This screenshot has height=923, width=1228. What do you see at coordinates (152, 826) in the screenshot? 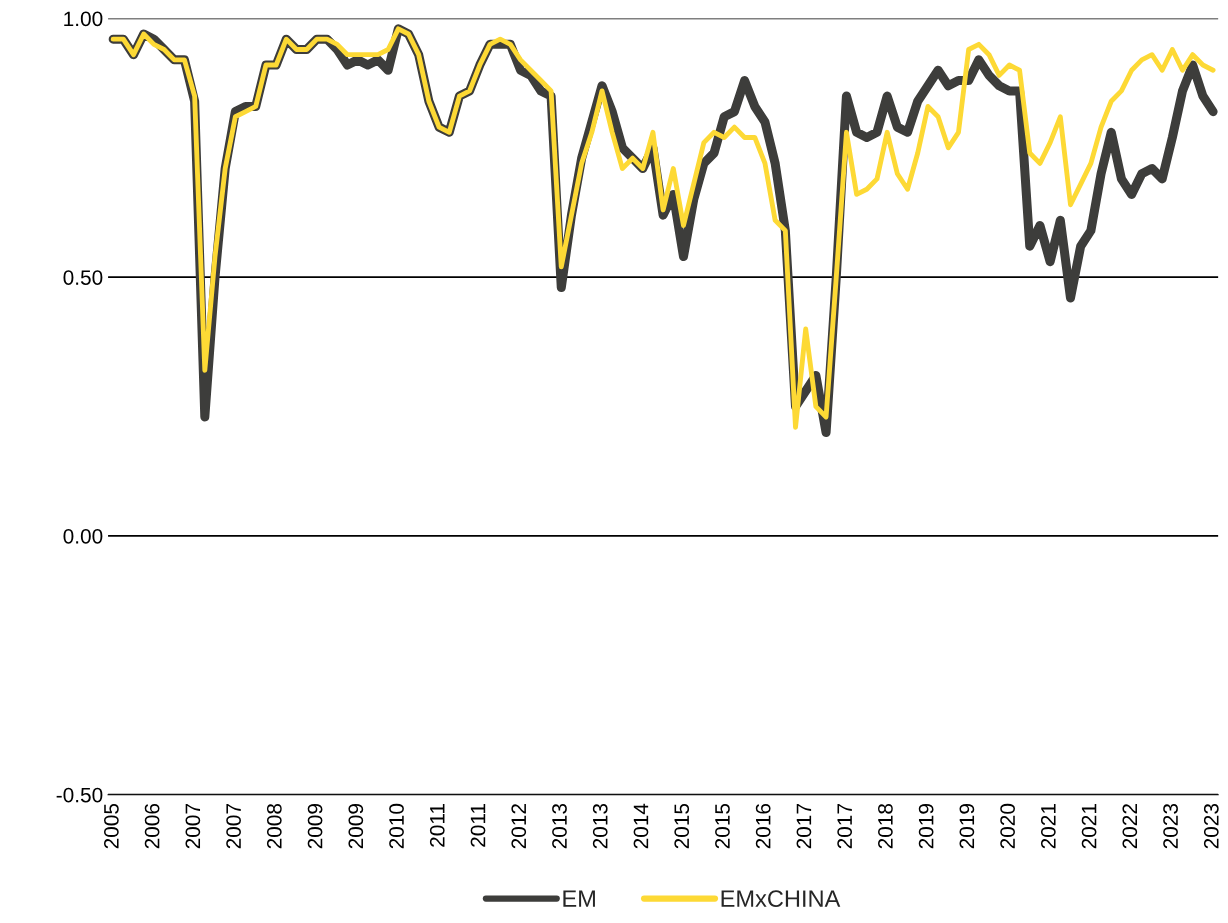
I see `x-tick-label: 2006` at bounding box center [152, 826].